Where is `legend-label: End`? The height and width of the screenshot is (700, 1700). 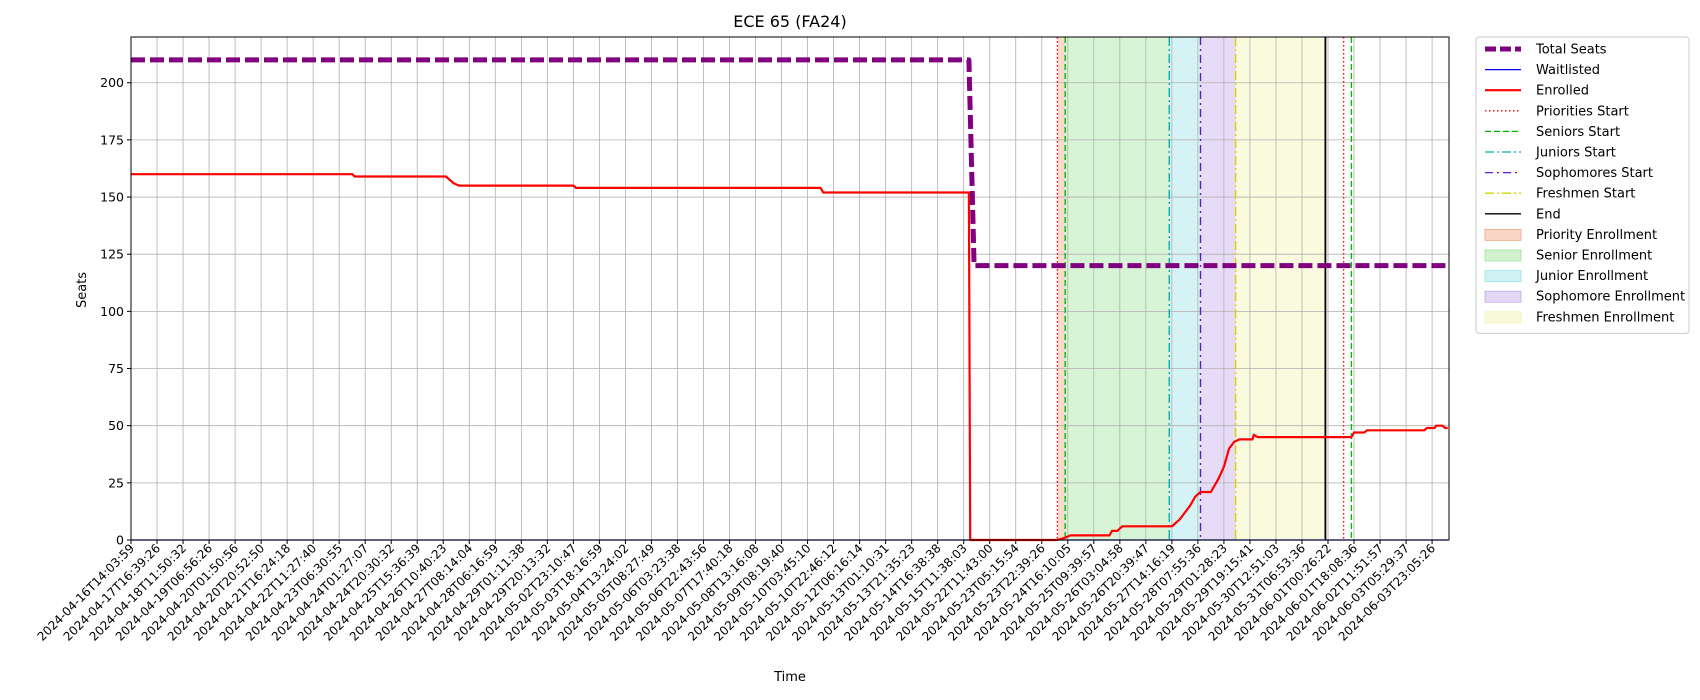 legend-label: End is located at coordinates (1548, 214).